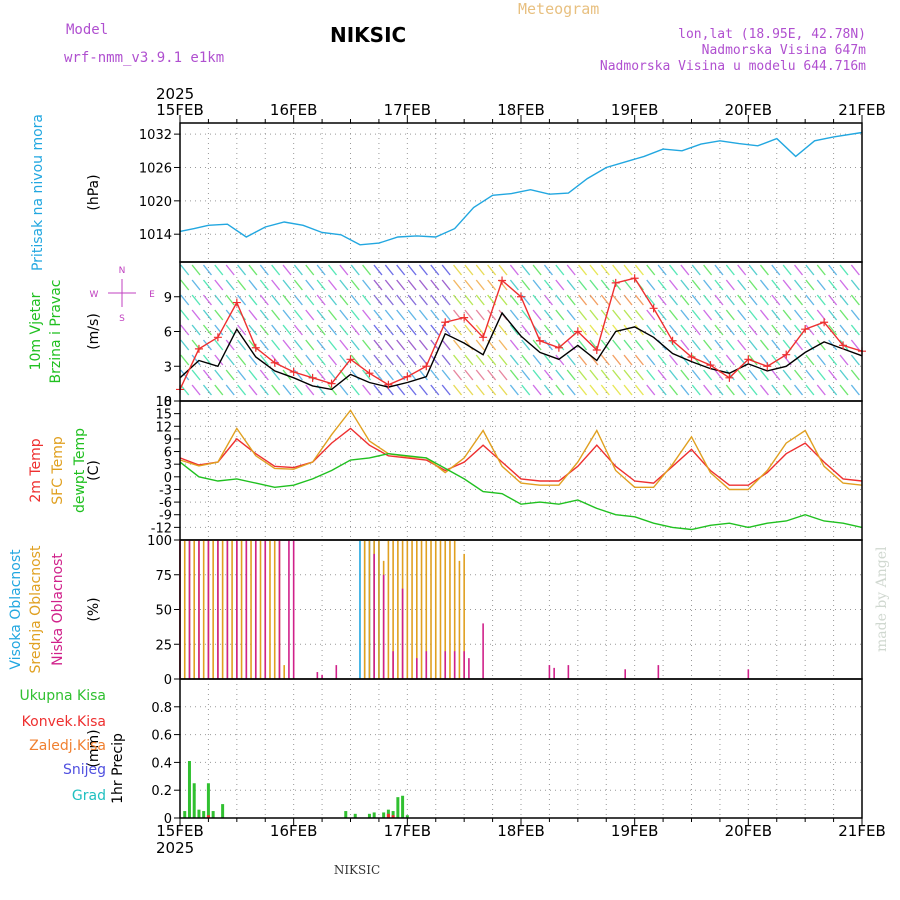 The width and height of the screenshot is (900, 900). I want to click on y-tick-label: 50, so click(163, 611).